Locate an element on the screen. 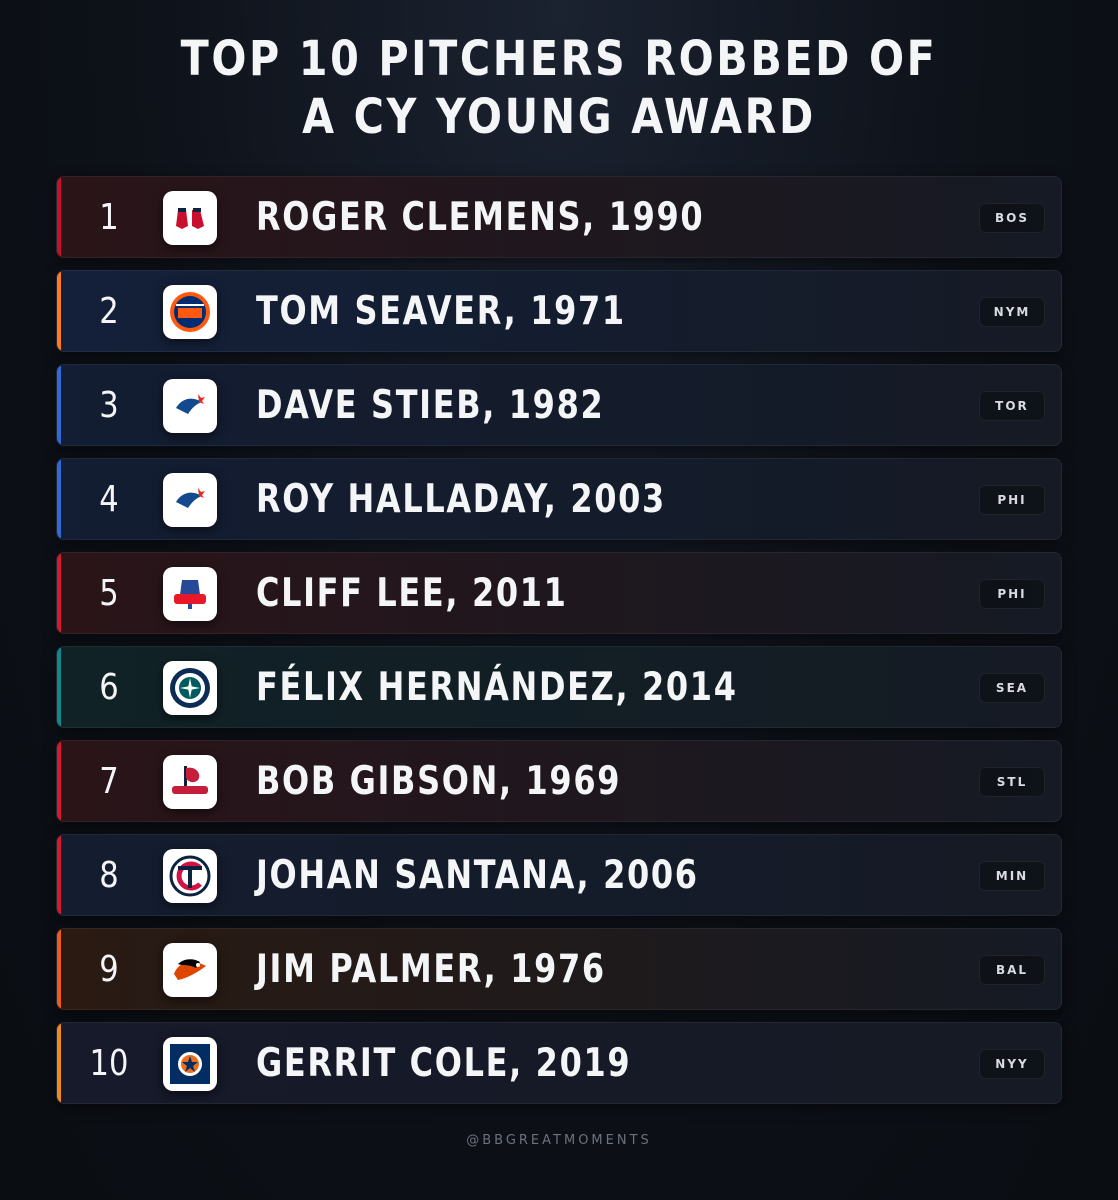 The image size is (1118, 1200). pitcher-name: TOM SEAVER, 1971 is located at coordinates (441, 311).